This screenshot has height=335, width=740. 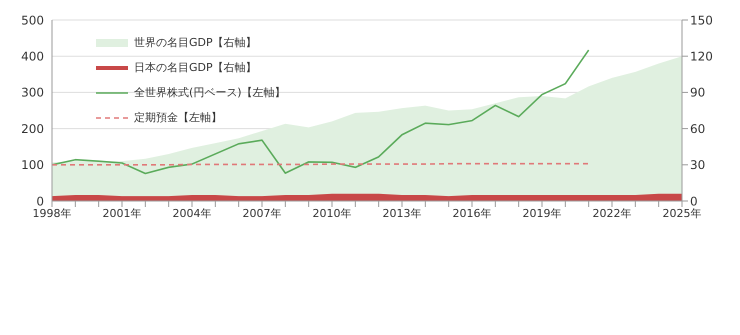 I want to click on x-tick-label: 2013年, so click(x=402, y=213).